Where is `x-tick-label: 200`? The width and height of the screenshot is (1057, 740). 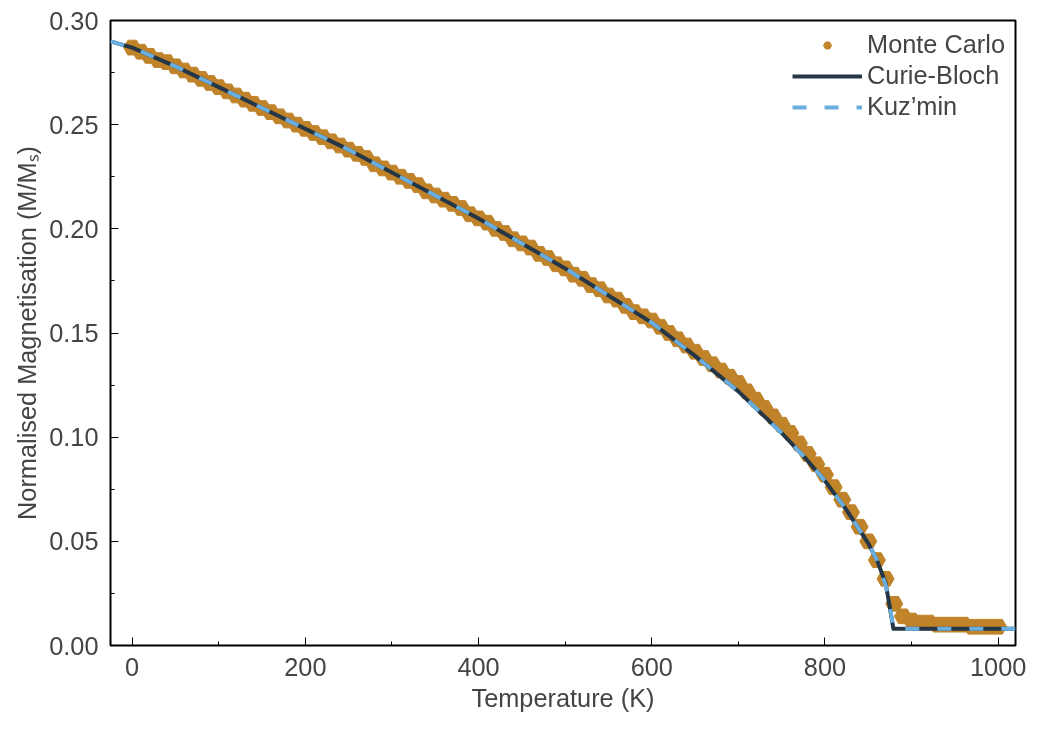
x-tick-label: 200 is located at coordinates (305, 666).